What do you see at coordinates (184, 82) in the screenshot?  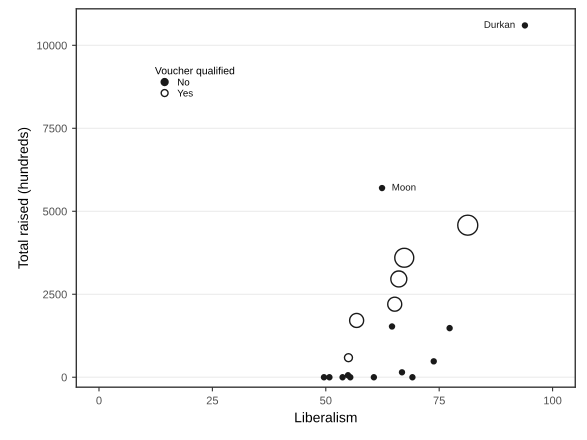 I see `legend-label: No` at bounding box center [184, 82].